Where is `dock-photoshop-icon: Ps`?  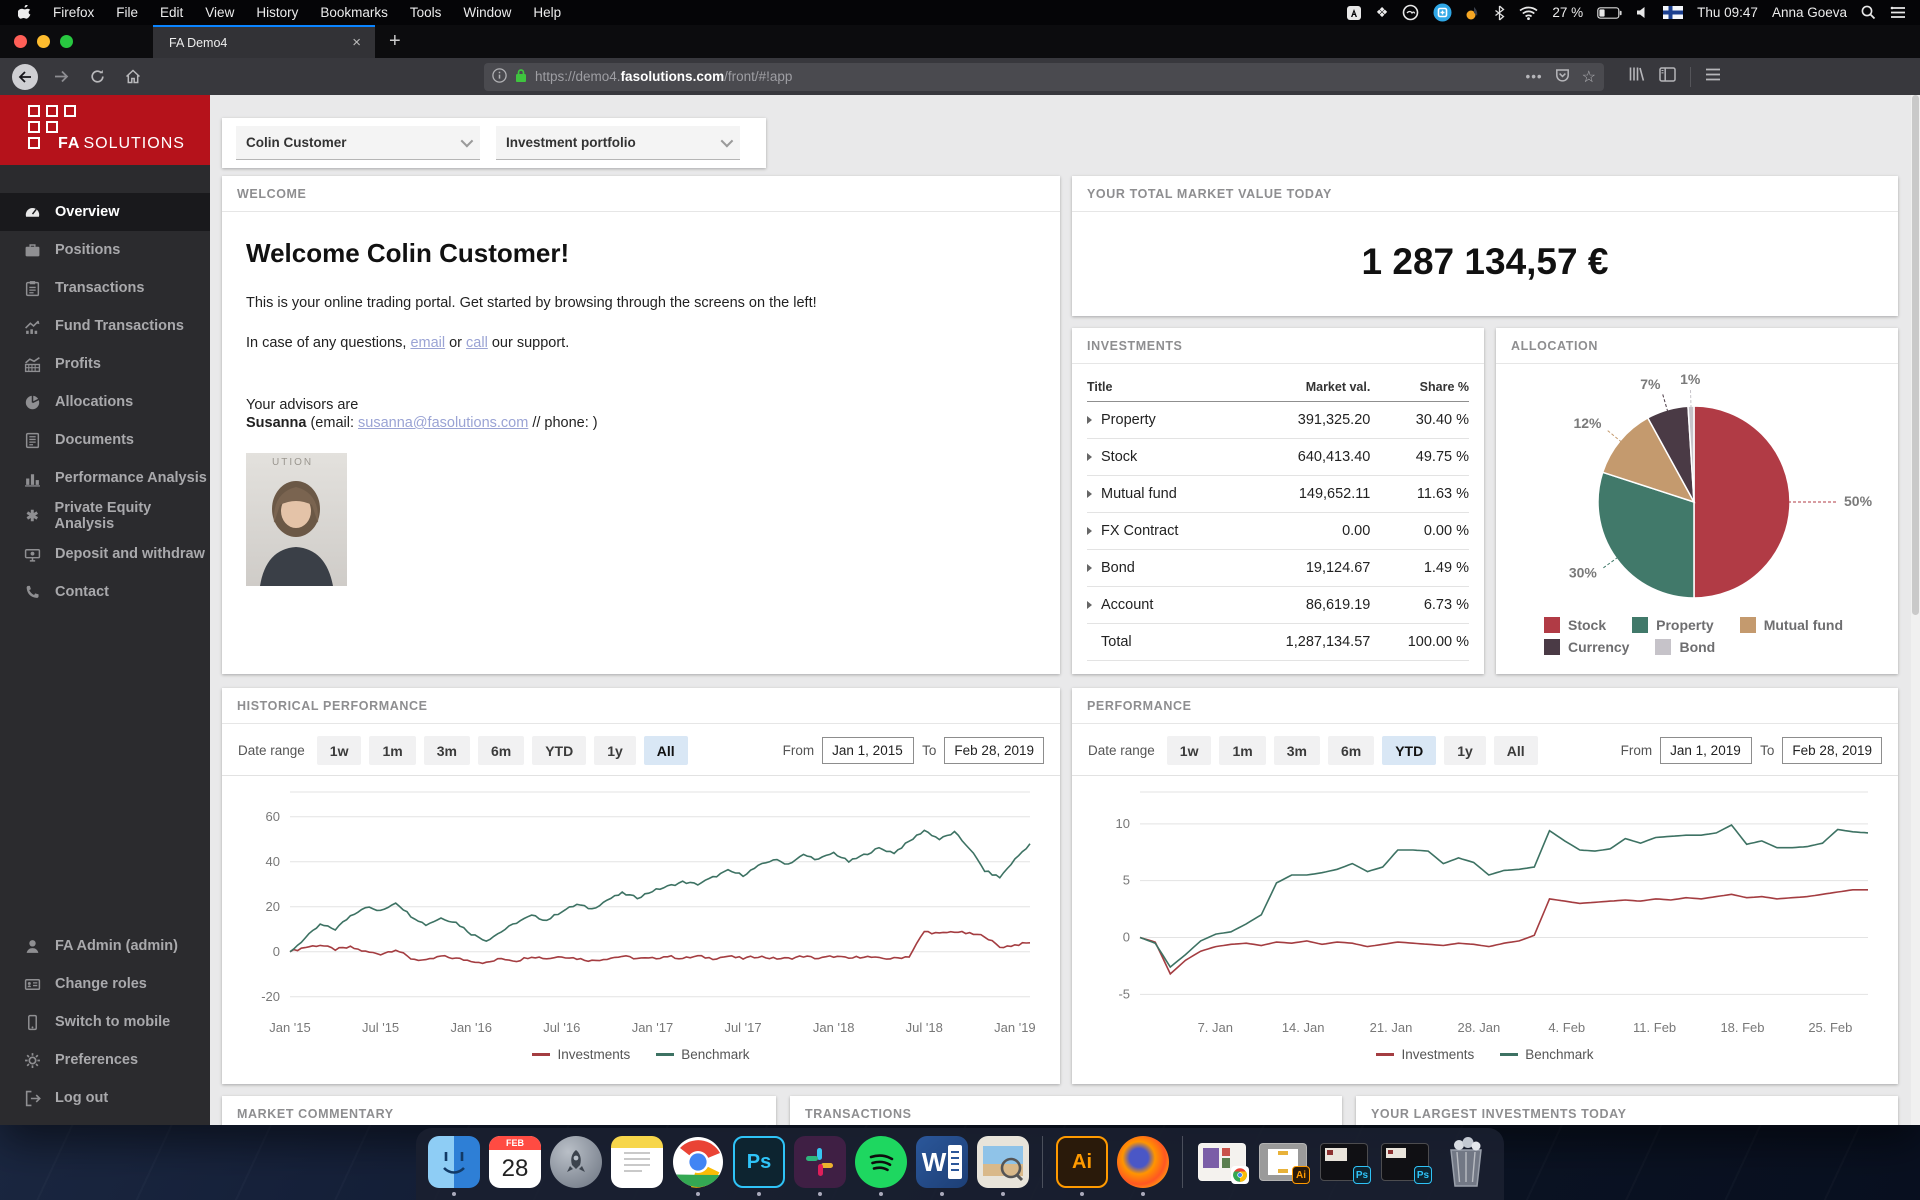 dock-photoshop-icon: Ps is located at coordinates (759, 1166).